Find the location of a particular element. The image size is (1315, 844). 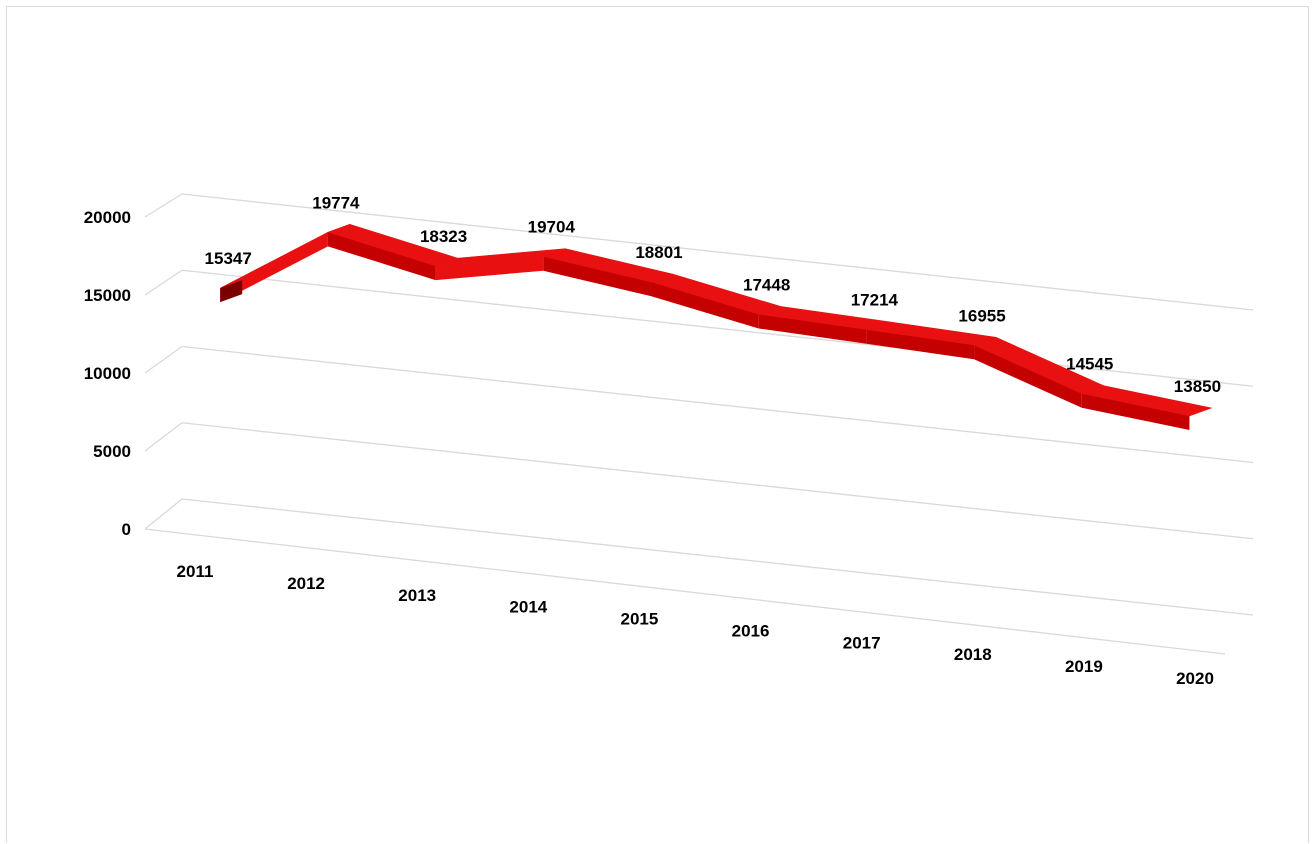

y-tick-label: 0 is located at coordinates (126, 529).